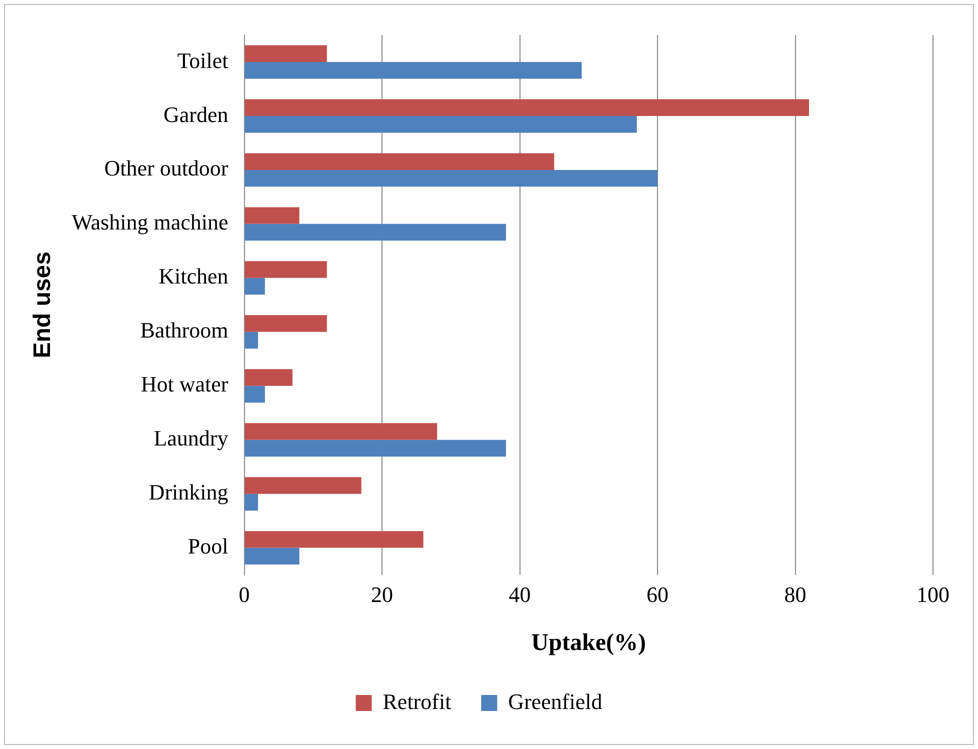 This screenshot has height=749, width=978. Describe the element at coordinates (519, 594) in the screenshot. I see `x-tick-label: 40` at that location.